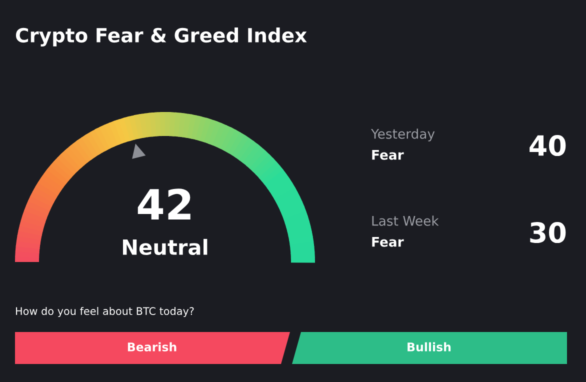 This screenshot has width=586, height=382. I want to click on category-label: Yesterday, so click(402, 135).